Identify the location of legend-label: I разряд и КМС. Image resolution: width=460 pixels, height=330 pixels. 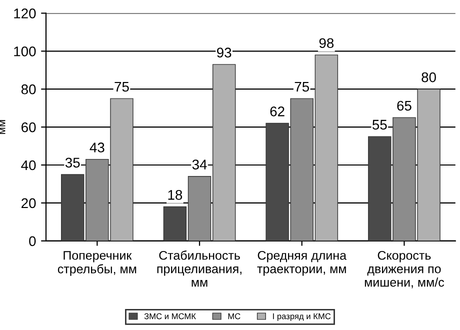
(302, 317).